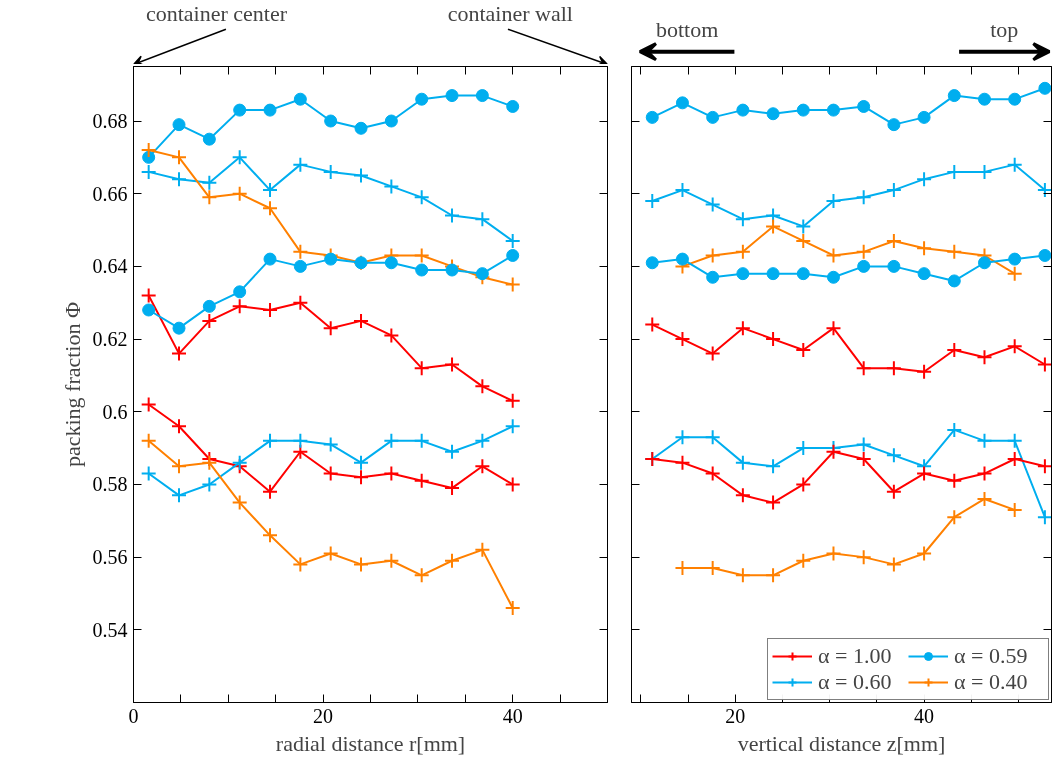 The width and height of the screenshot is (1058, 778). I want to click on text: bottom, so click(687, 30).